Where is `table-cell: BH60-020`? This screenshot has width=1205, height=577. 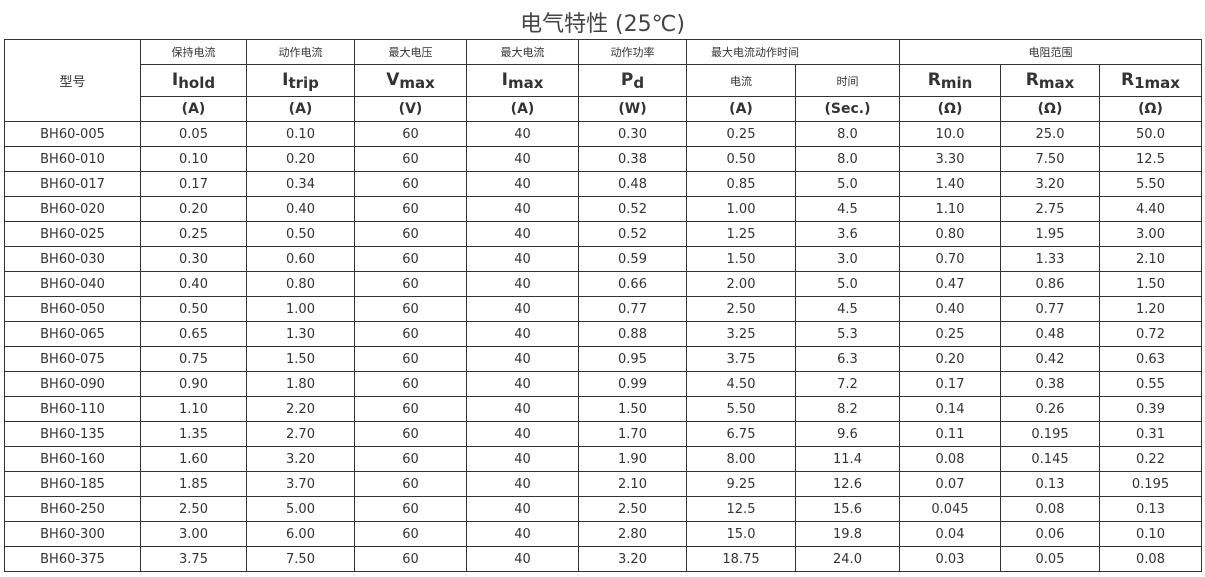
table-cell: BH60-020 is located at coordinates (72, 209).